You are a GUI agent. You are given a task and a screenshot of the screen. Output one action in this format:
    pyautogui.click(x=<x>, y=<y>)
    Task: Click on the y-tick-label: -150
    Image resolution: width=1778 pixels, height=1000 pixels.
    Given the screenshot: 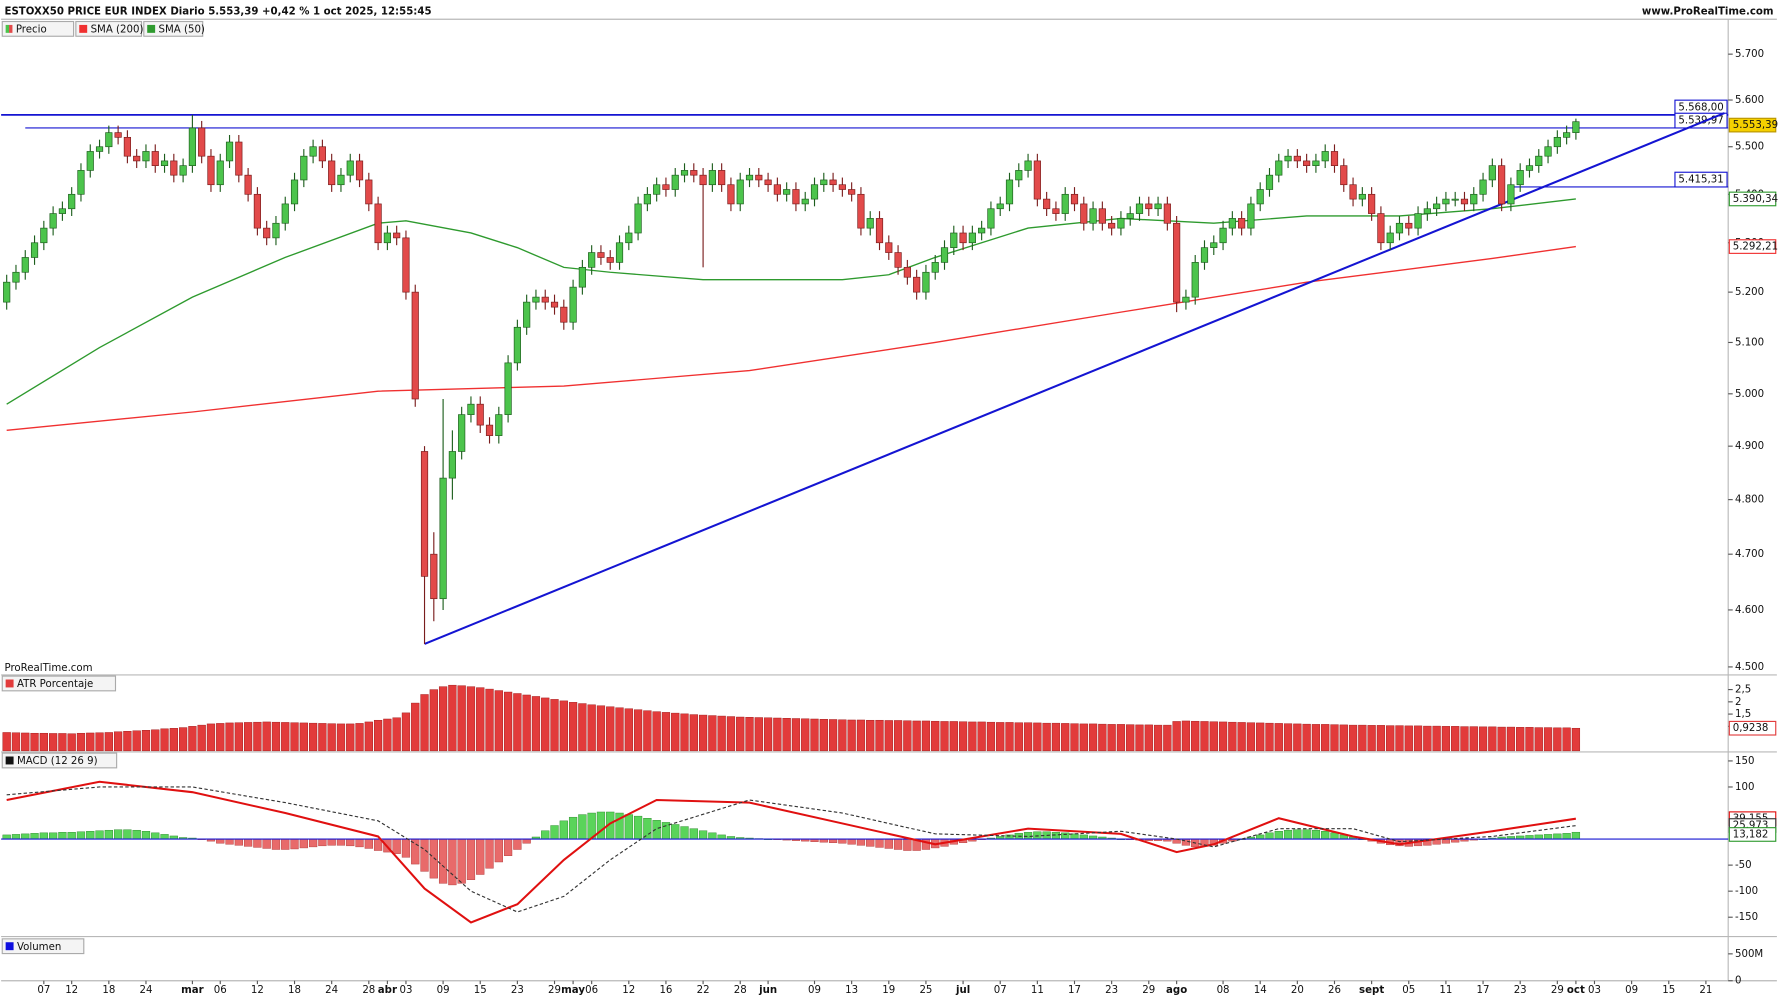 What is the action you would take?
    pyautogui.click(x=1746, y=917)
    